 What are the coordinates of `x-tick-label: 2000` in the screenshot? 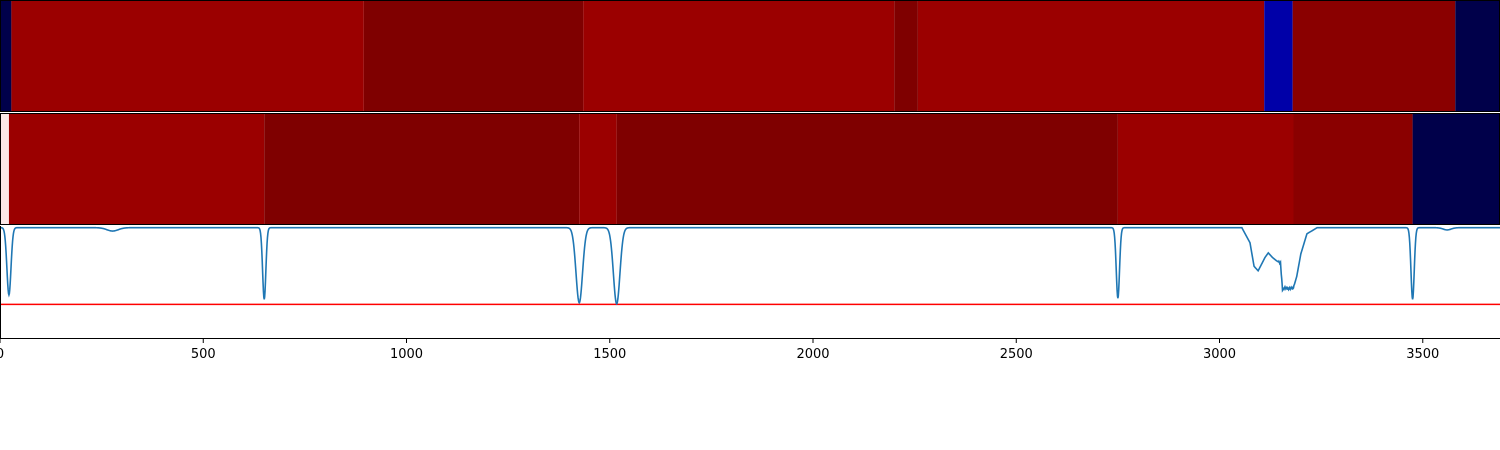 It's located at (812, 354).